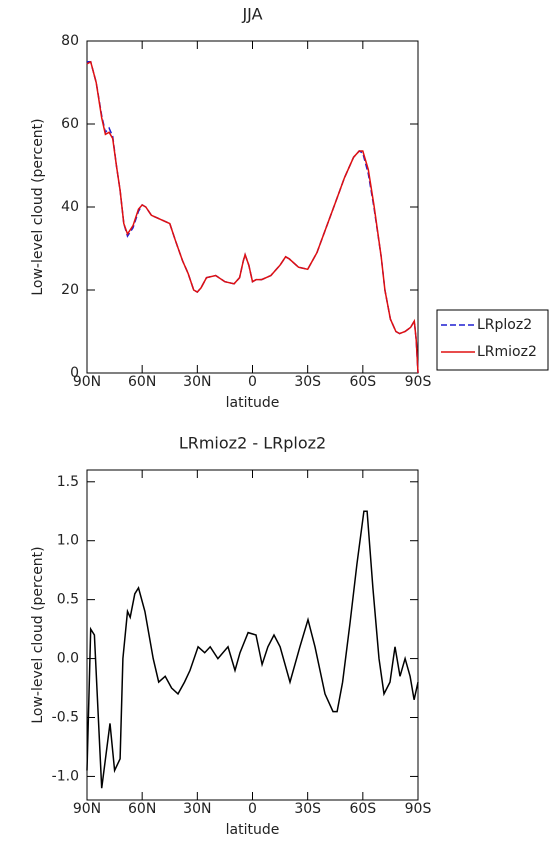  What do you see at coordinates (65, 718) in the screenshot?
I see `y-tick-label: -0.5` at bounding box center [65, 718].